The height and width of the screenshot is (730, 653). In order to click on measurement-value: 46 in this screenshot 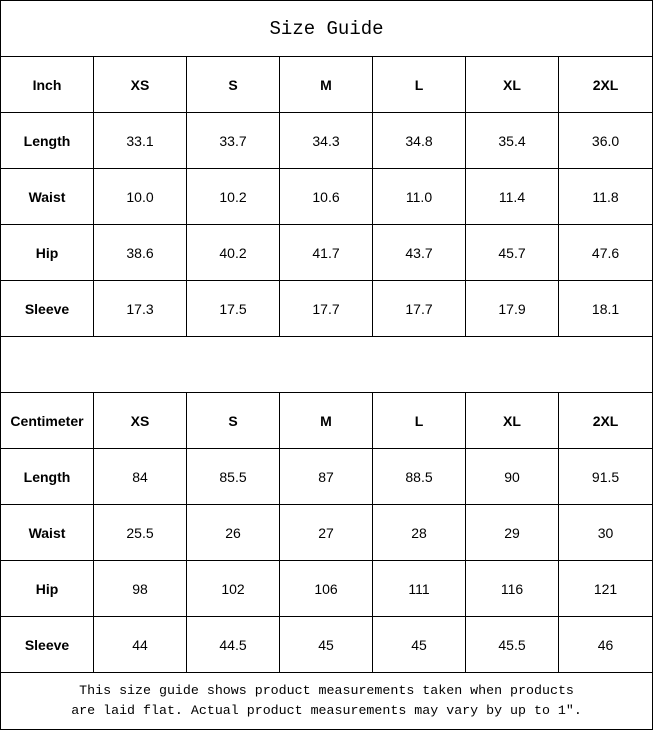, I will do `click(605, 644)`.